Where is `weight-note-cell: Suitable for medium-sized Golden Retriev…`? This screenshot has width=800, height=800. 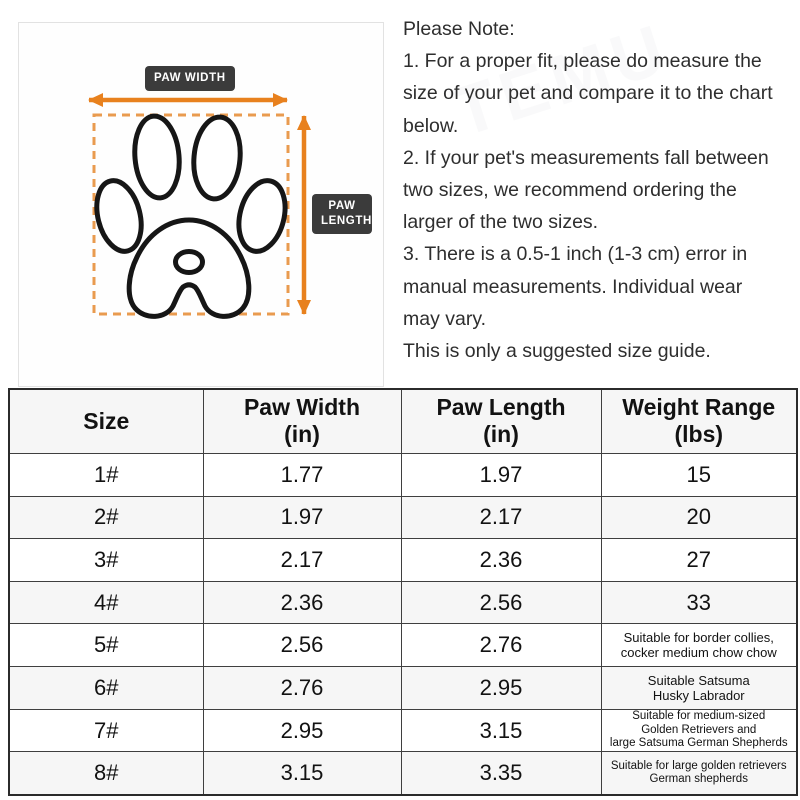
weight-note-cell: Suitable for medium-sized Golden Retriev… is located at coordinates (699, 730).